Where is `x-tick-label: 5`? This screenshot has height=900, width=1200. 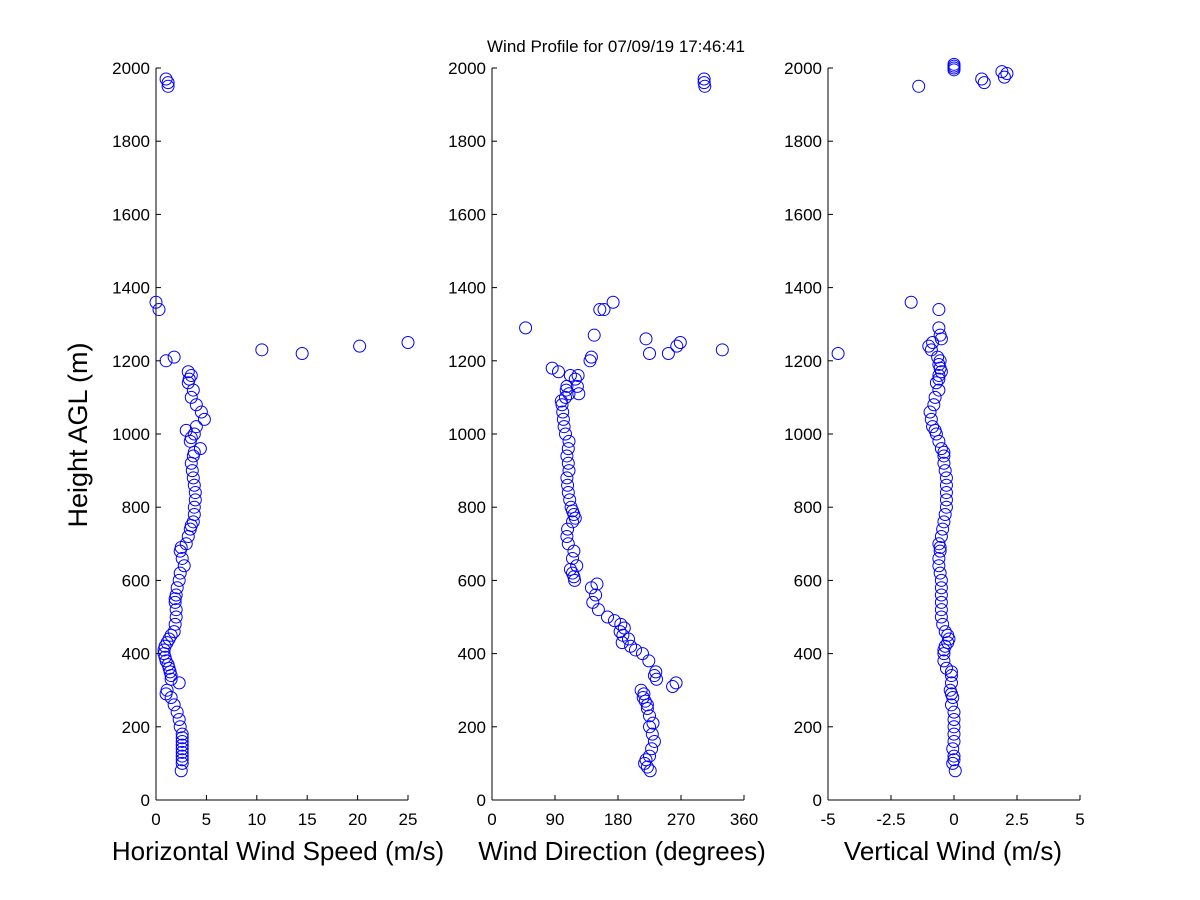
x-tick-label: 5 is located at coordinates (206, 819).